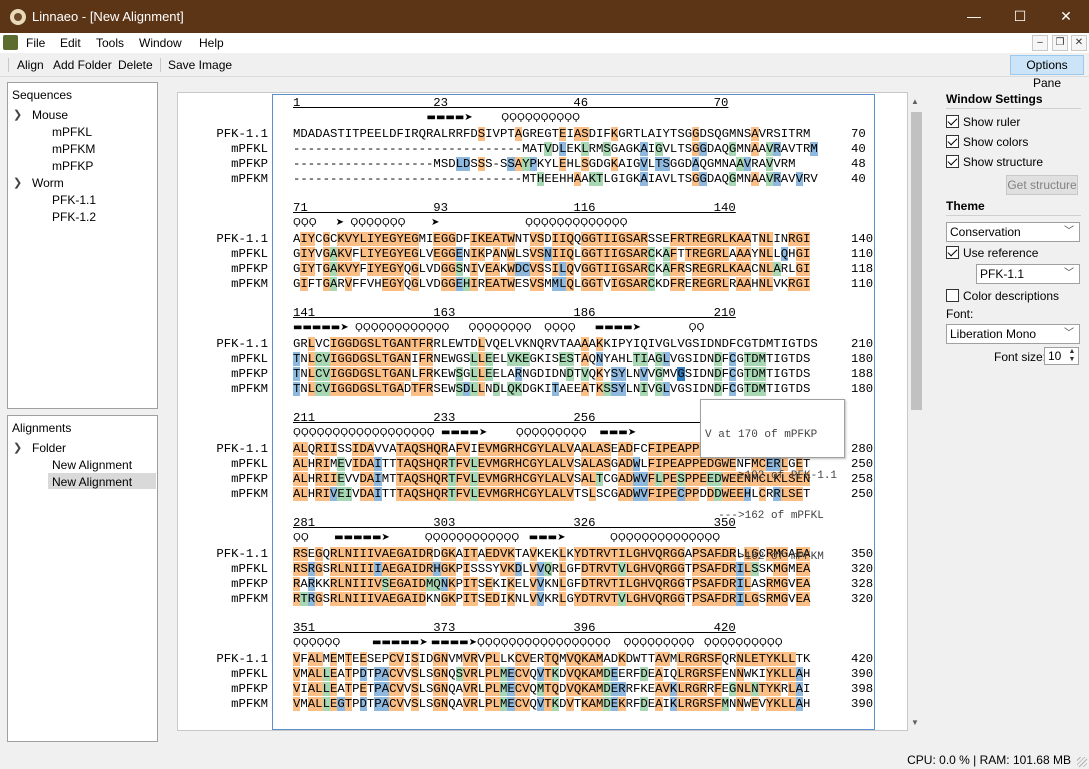  Describe the element at coordinates (160, 43) in the screenshot. I see `menu-window: Window` at that location.